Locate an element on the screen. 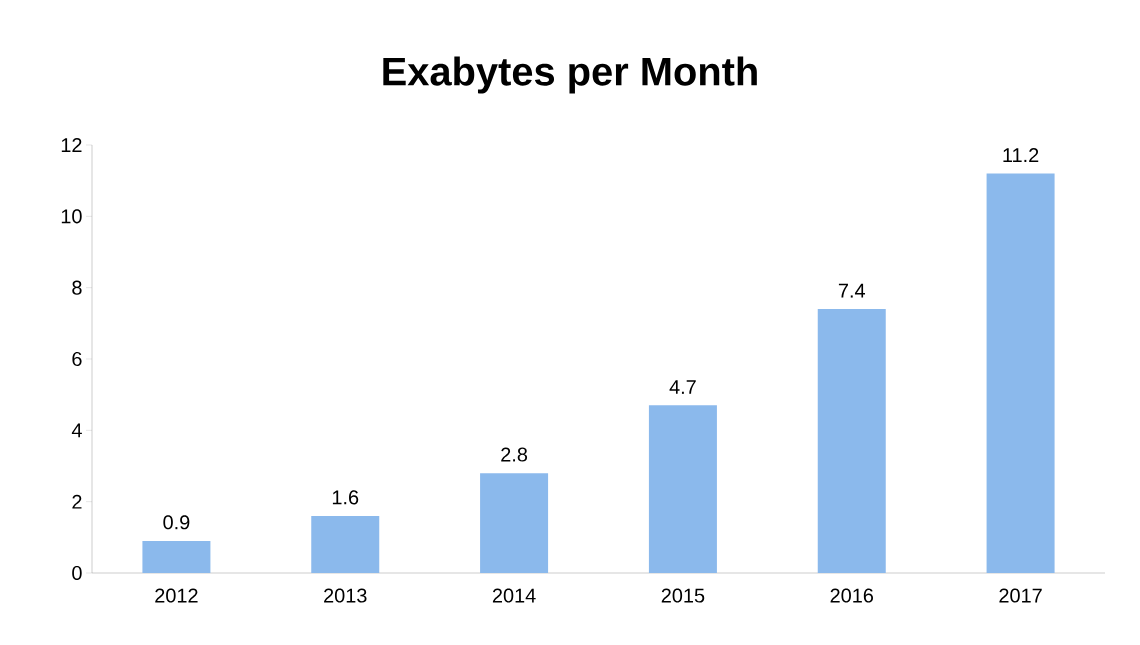 Image resolution: width=1140 pixels, height=645 pixels. x-tick-label: 2015 is located at coordinates (683, 595).